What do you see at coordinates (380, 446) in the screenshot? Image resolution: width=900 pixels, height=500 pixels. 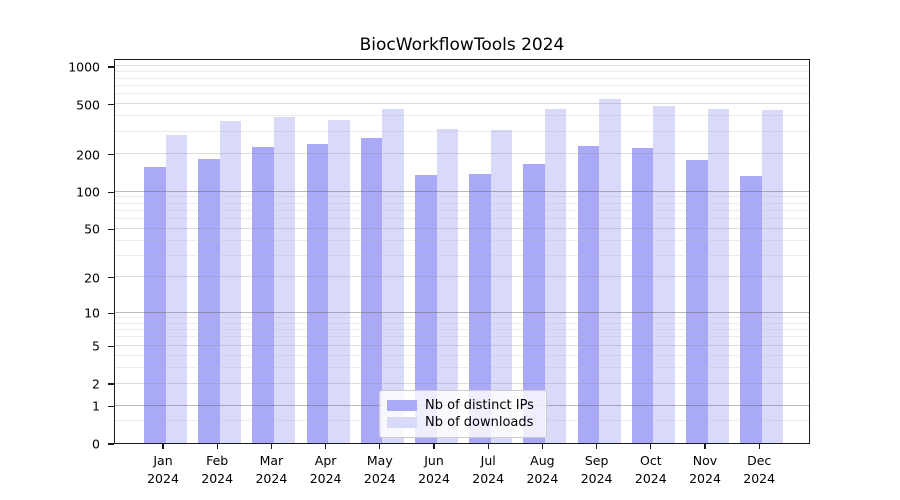 I see `x-tick-mark-may` at bounding box center [380, 446].